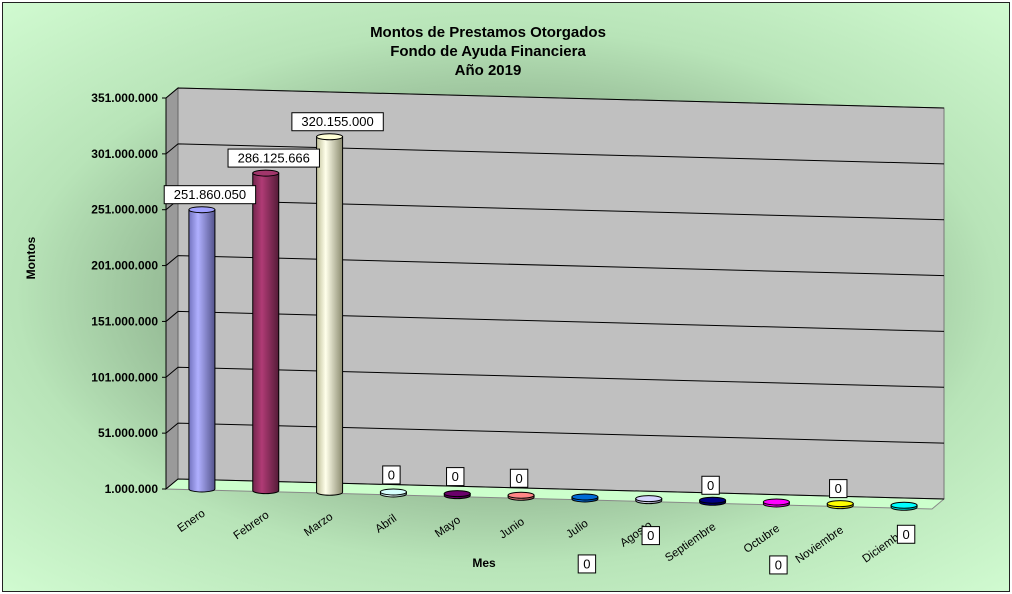 The image size is (1012, 594). Describe the element at coordinates (124, 210) in the screenshot. I see `y-tick-label: 251.000.000` at that location.